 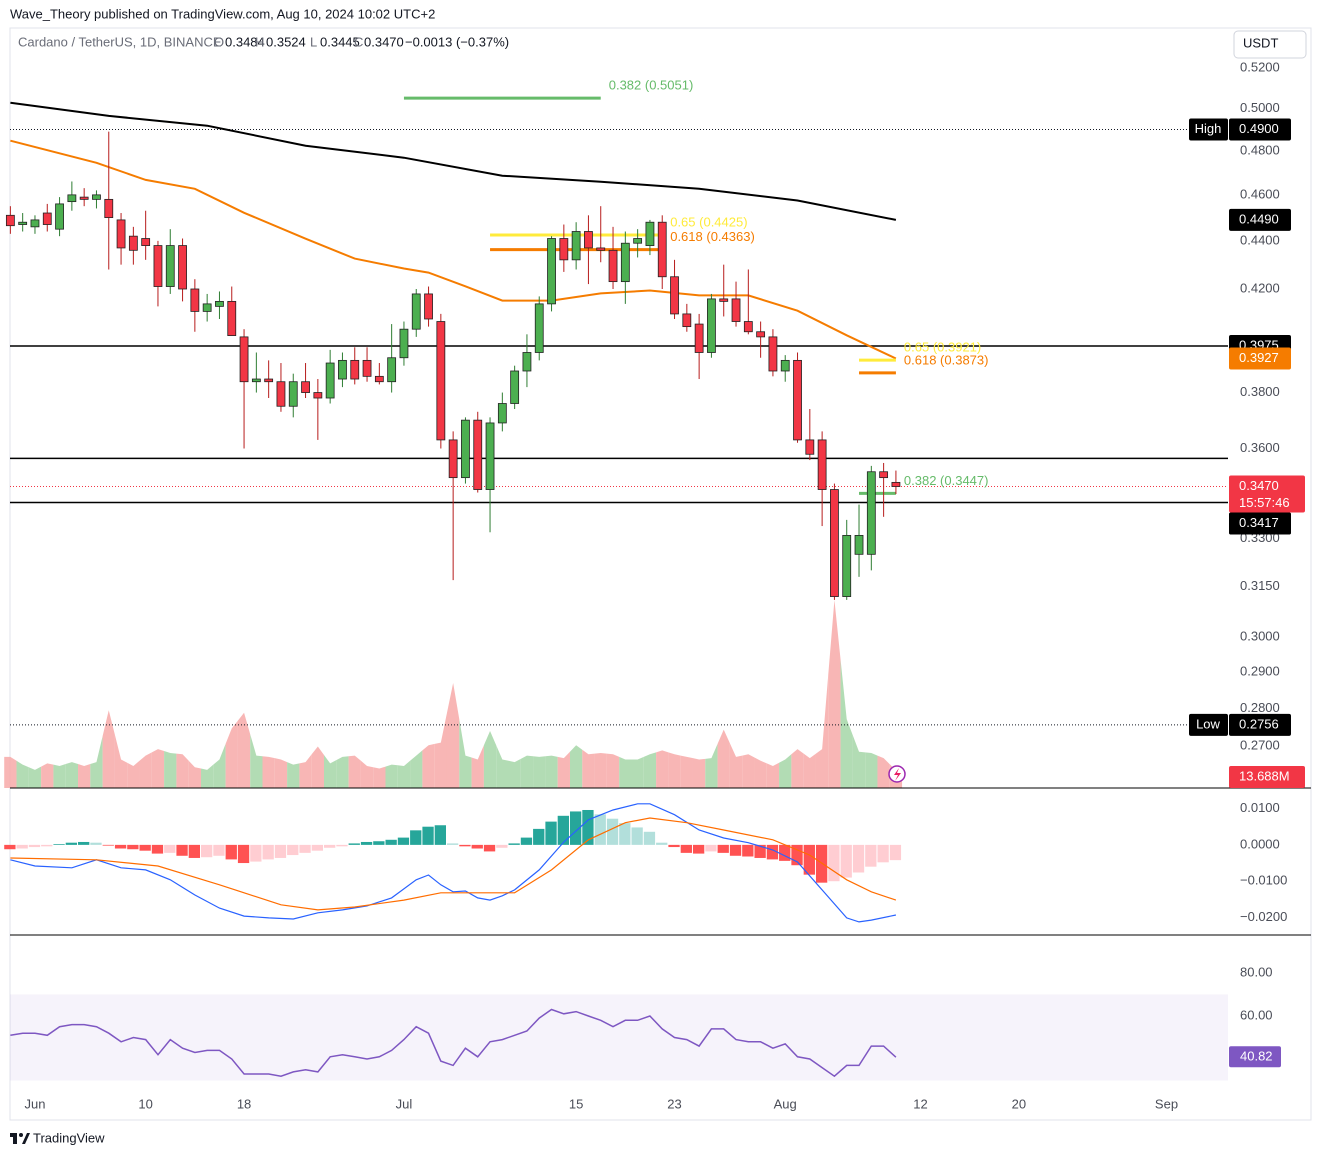 I want to click on volume-tag-label: 13.688M, so click(x=1264, y=775).